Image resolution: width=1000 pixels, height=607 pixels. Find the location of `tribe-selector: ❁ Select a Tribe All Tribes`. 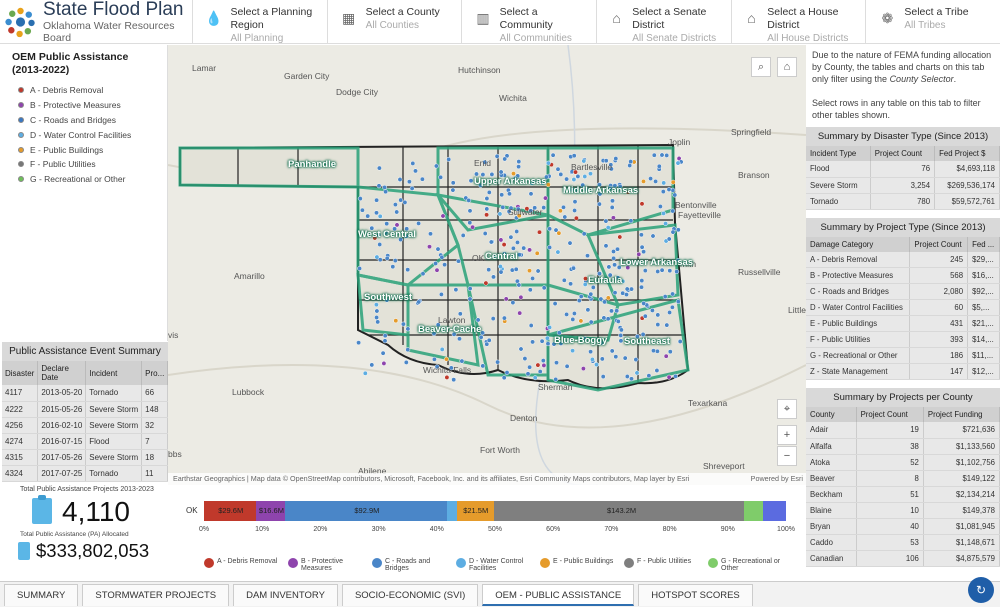

tribe-selector: ❁ Select a Tribe All Tribes is located at coordinates (933, 21).